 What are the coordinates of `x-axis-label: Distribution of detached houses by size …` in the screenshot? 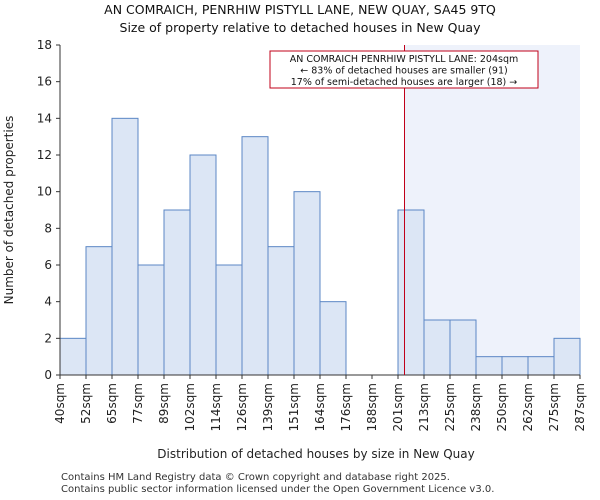 It's located at (315, 454).